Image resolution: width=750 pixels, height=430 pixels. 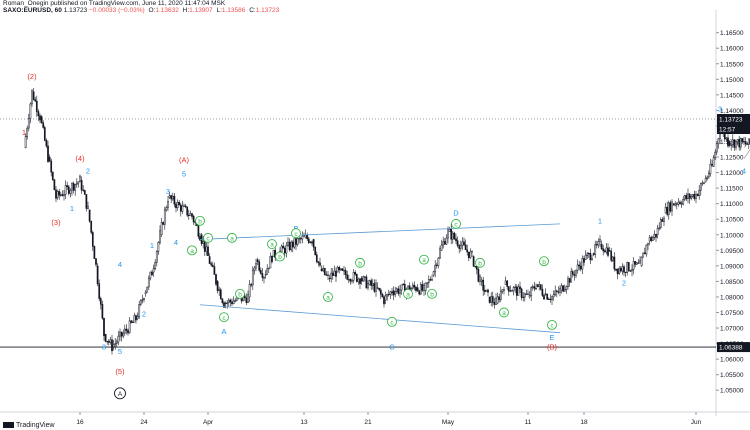 What do you see at coordinates (732, 375) in the screenshot?
I see `y-tick-label: 1.05500` at bounding box center [732, 375].